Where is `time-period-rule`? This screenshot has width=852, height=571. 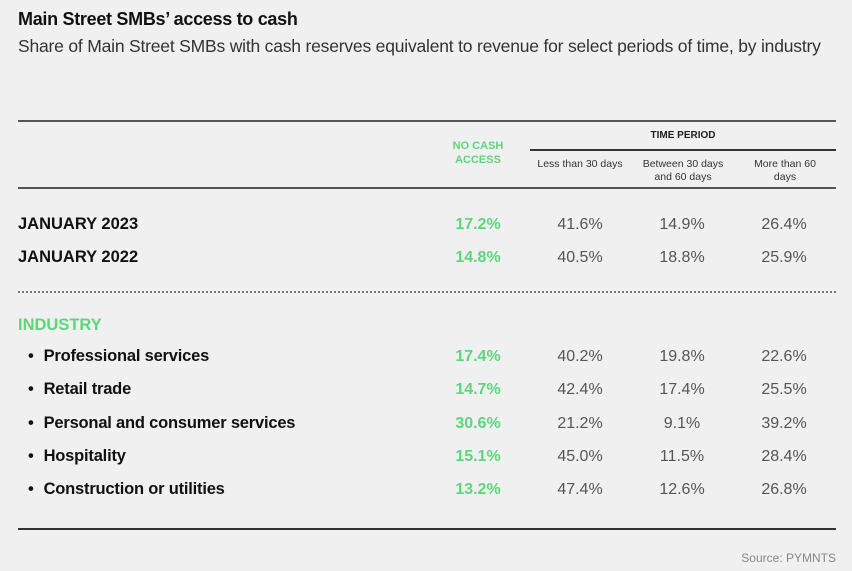 time-period-rule is located at coordinates (683, 150).